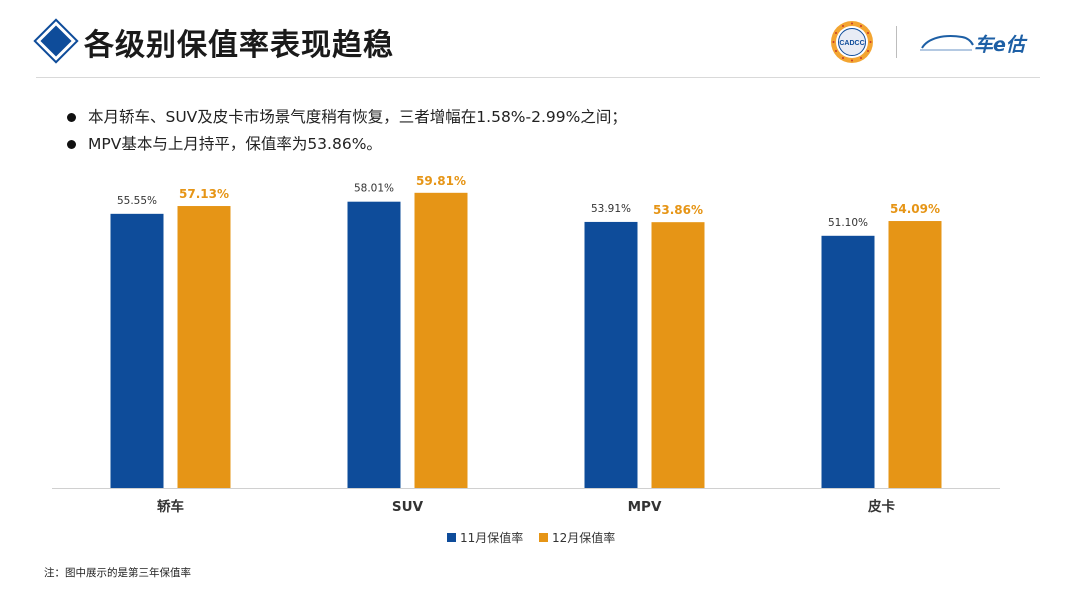  Describe the element at coordinates (678, 210) in the screenshot. I see `data-label: 53.86%` at that location.